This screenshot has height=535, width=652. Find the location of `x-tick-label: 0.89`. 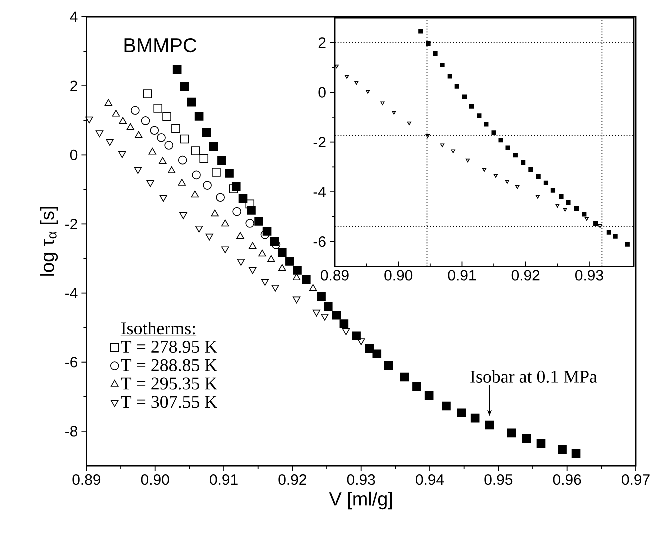

x-tick-label: 0.89 is located at coordinates (86, 480).